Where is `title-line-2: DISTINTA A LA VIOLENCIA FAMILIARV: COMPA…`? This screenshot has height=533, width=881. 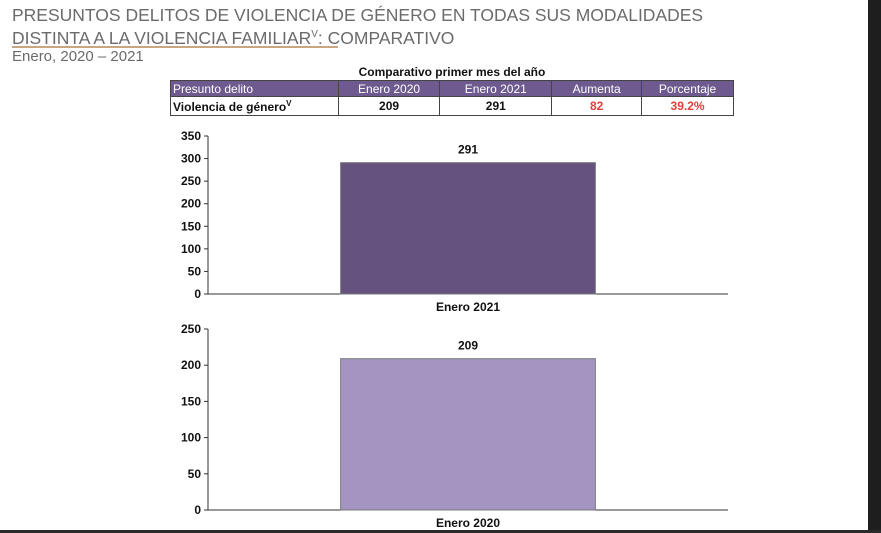 title-line-2: DISTINTA A LA VIOLENCIA FAMILIARV: COMPA… is located at coordinates (357, 36).